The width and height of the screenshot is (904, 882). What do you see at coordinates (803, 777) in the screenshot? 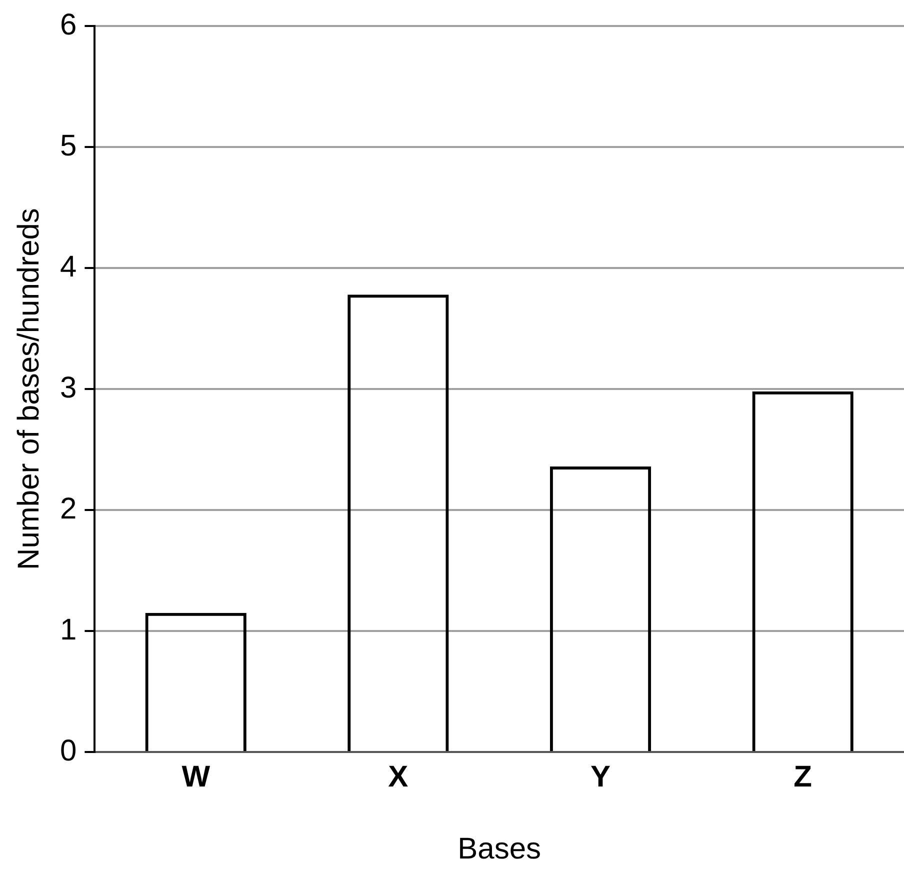
I see `x-tick-label: Z` at bounding box center [803, 777].